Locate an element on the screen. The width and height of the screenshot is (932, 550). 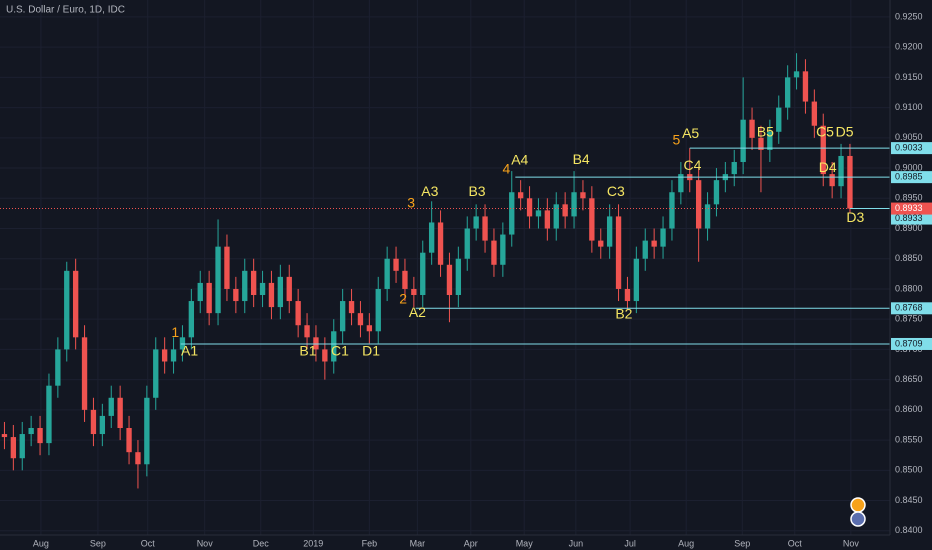
wave-label: B1 is located at coordinates (307, 351).